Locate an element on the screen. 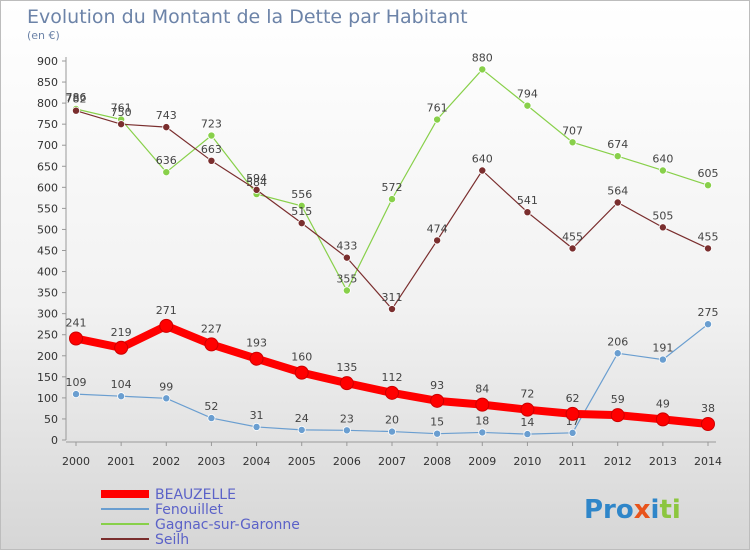  y-tick-label: 50 is located at coordinates (51, 419).